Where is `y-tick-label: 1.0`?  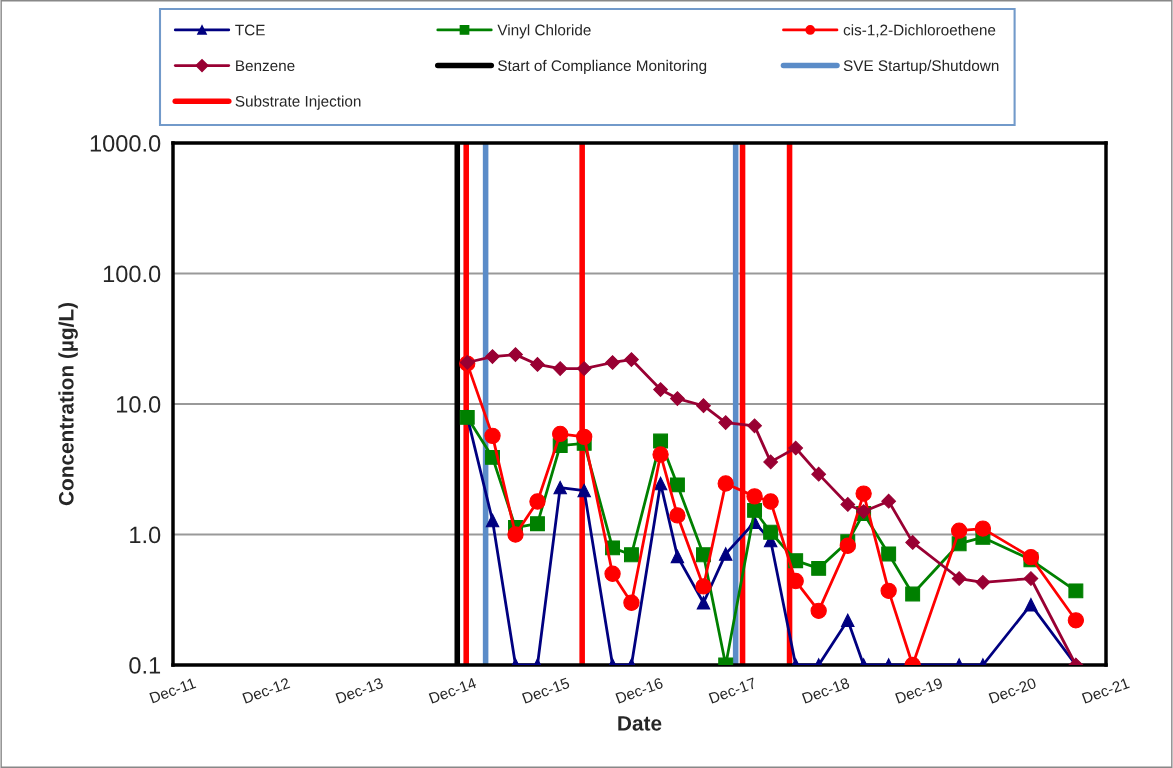
y-tick-label: 1.0 is located at coordinates (145, 535).